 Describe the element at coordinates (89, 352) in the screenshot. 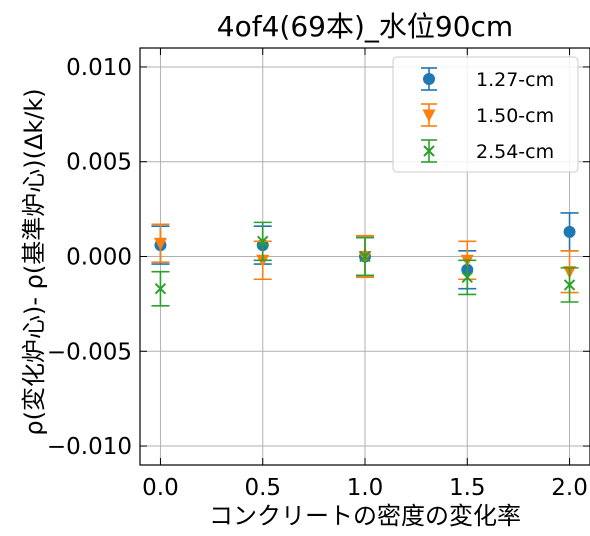

I see `y-tick-label: −0.005` at that location.